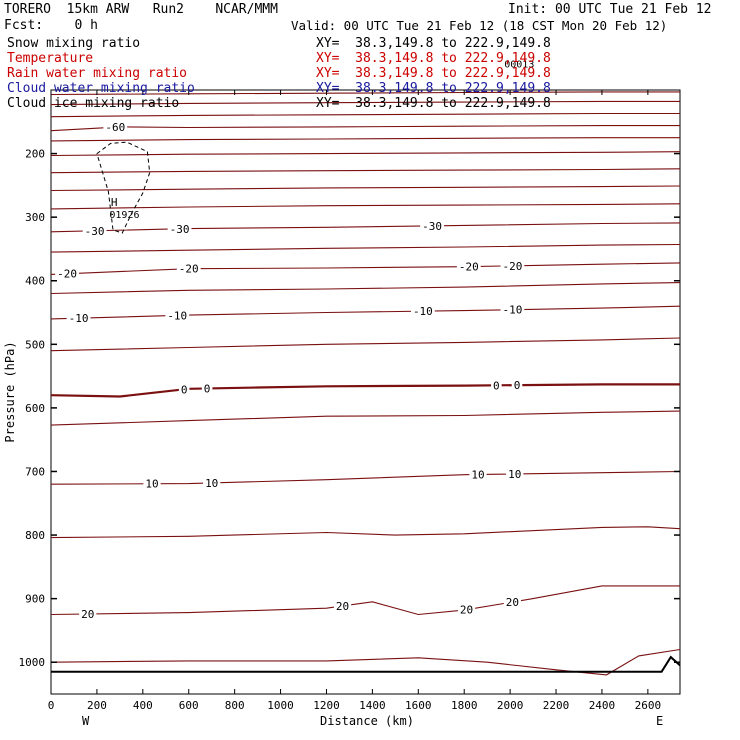  What do you see at coordinates (433, 88) in the screenshot?
I see `legend-cloud-water-xy: XY= 38.3,149.8 to 222.9,149.8` at bounding box center [433, 88].